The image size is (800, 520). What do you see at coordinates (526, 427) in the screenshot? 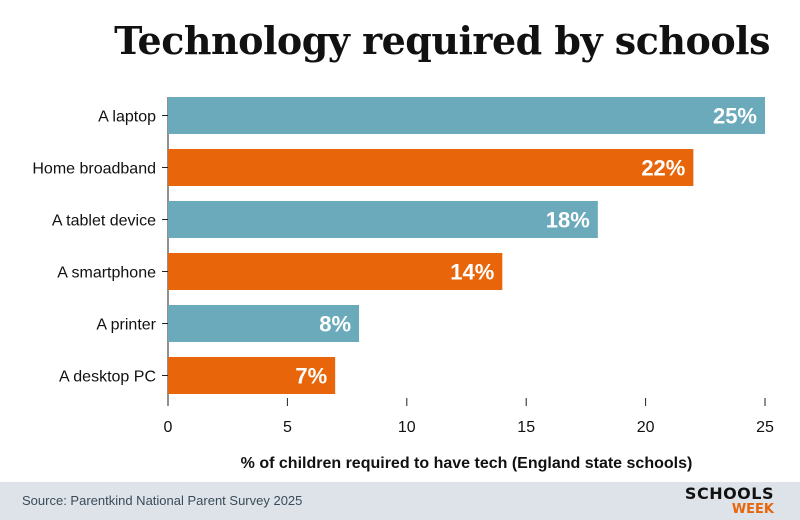
I see `x-tick-label: 15` at bounding box center [526, 427].